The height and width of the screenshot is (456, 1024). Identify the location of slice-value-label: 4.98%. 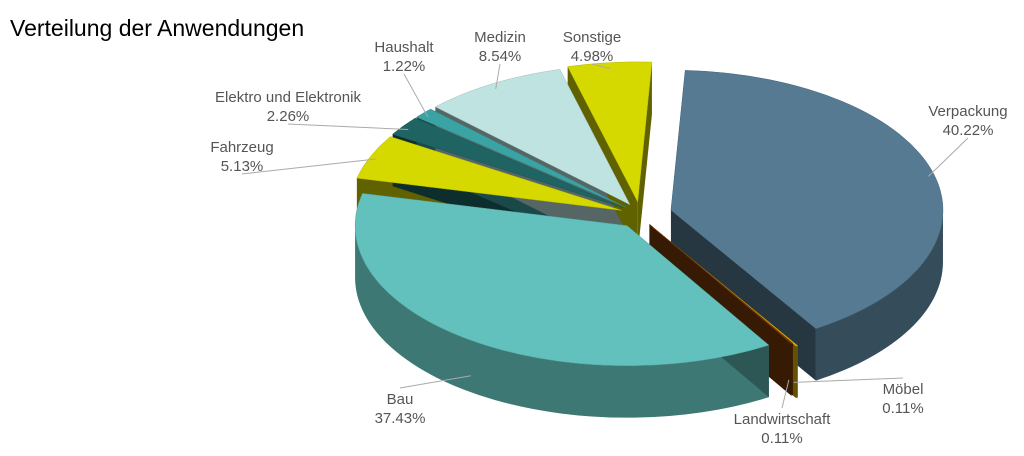
(592, 56).